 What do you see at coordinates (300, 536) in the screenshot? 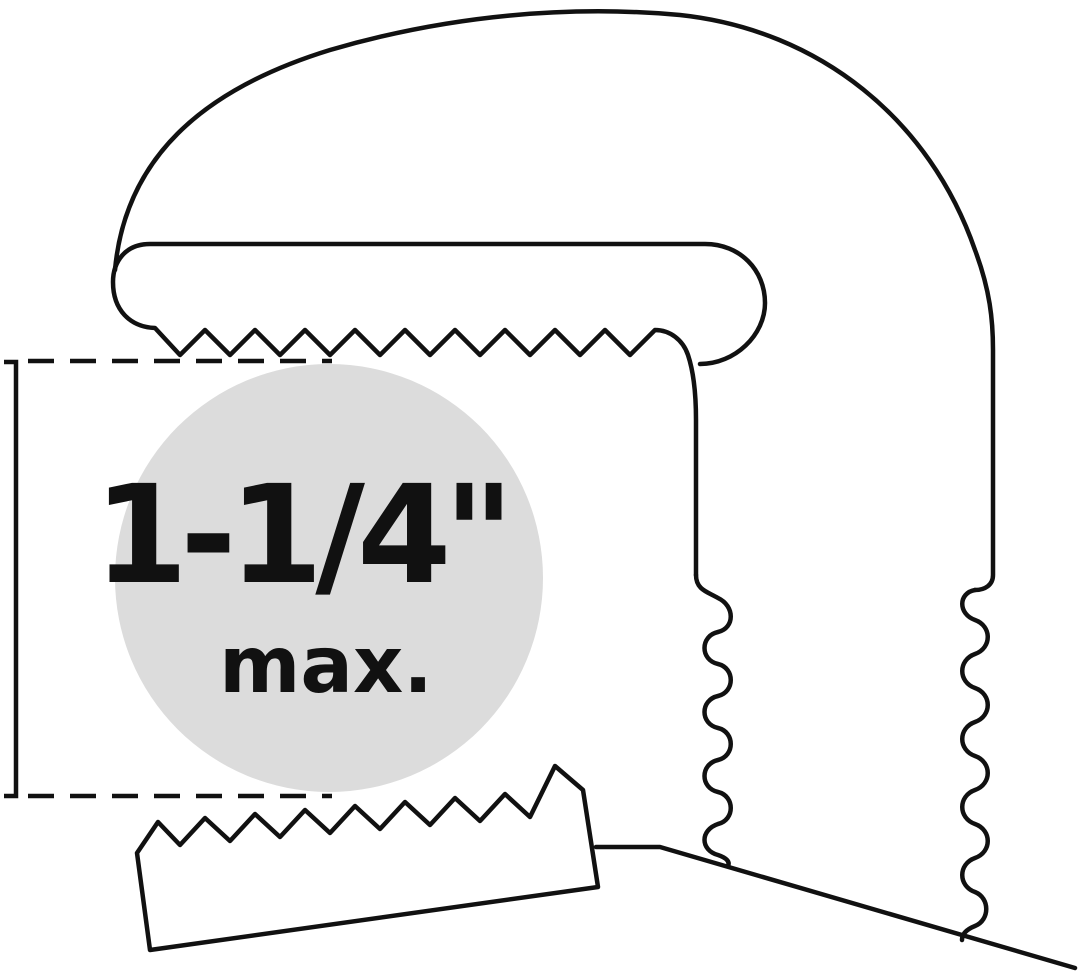
I see `capacity-value: 1-1/4"` at bounding box center [300, 536].